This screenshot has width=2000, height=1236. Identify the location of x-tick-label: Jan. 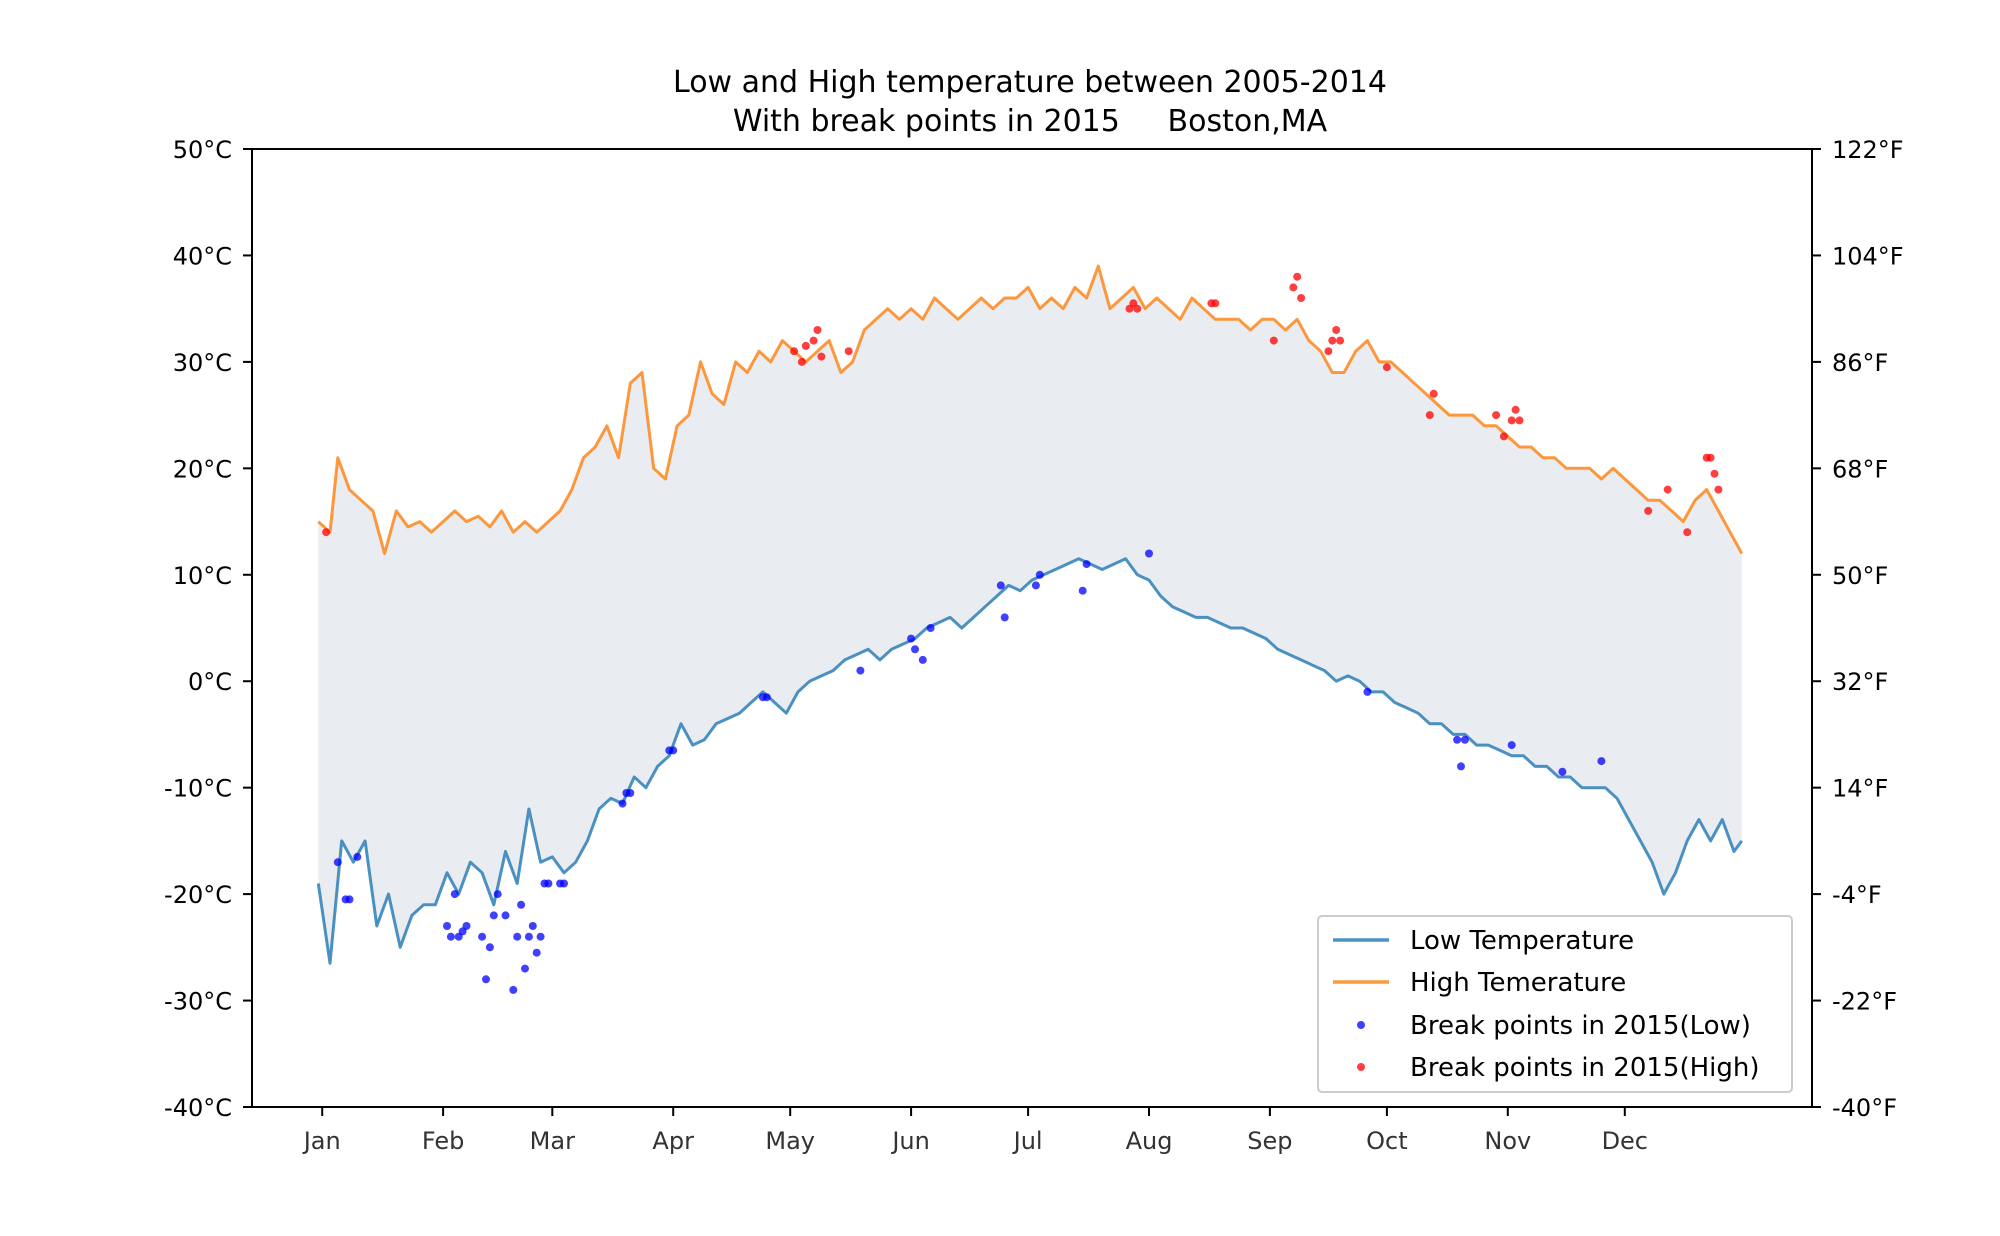
(321, 1141).